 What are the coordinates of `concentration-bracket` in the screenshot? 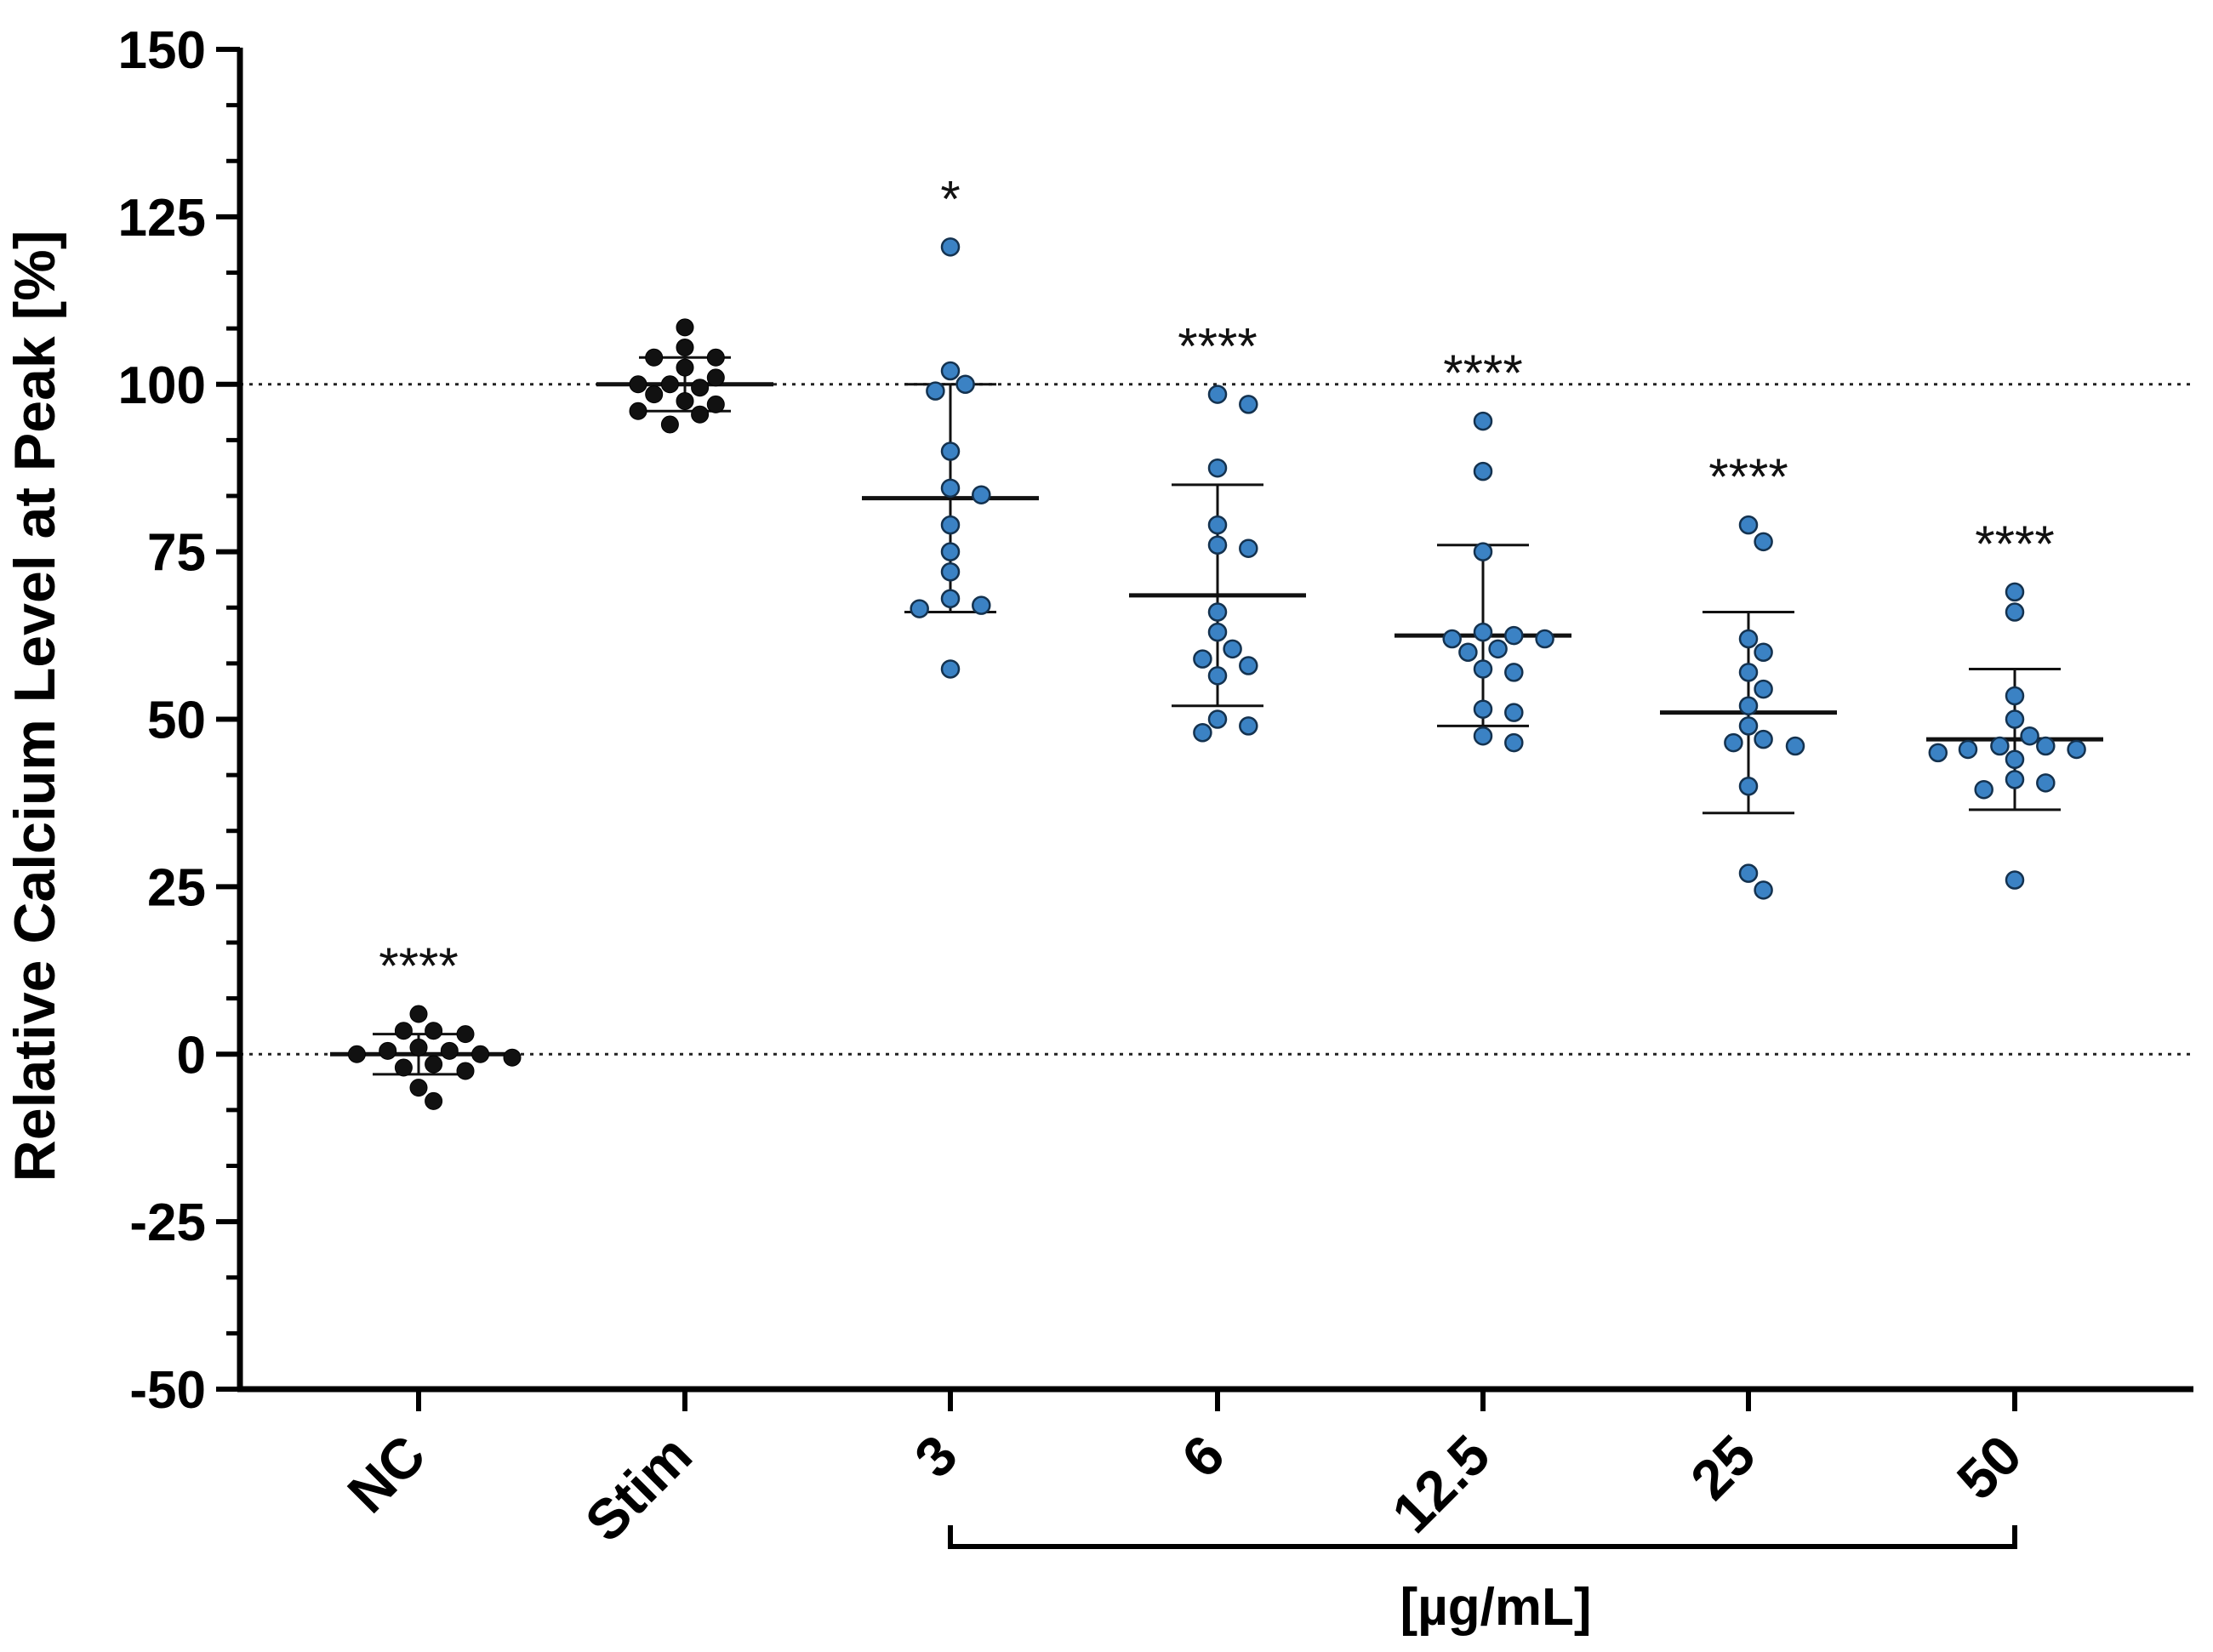 It's located at (1482, 1537).